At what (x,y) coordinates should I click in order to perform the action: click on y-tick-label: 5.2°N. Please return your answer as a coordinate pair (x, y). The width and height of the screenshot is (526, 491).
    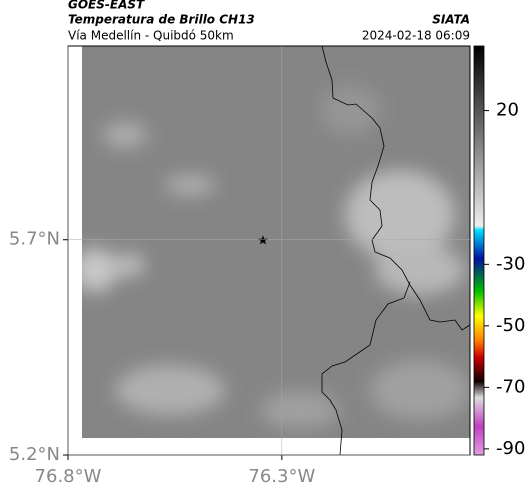
    Looking at the image, I should click on (34, 454).